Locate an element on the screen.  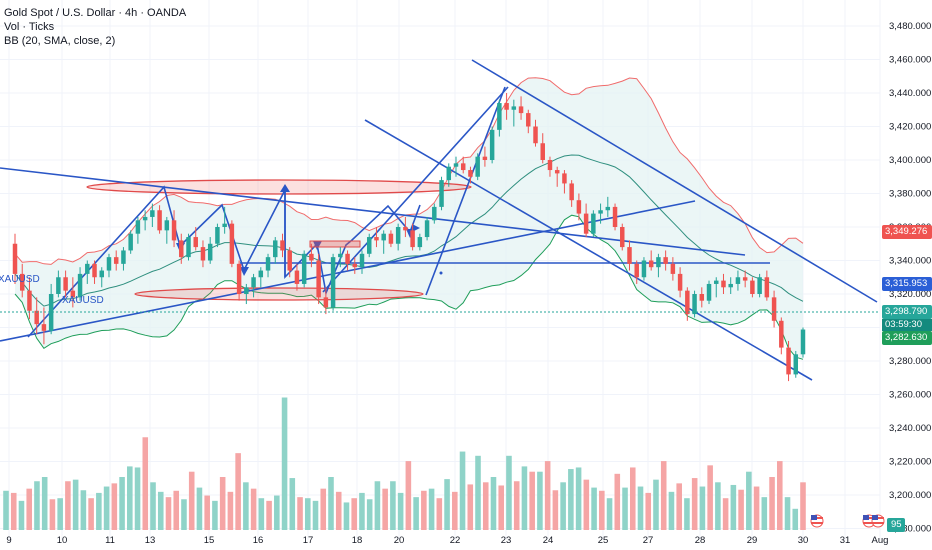
price-tick-label: 3,260.000 is located at coordinates (910, 395).